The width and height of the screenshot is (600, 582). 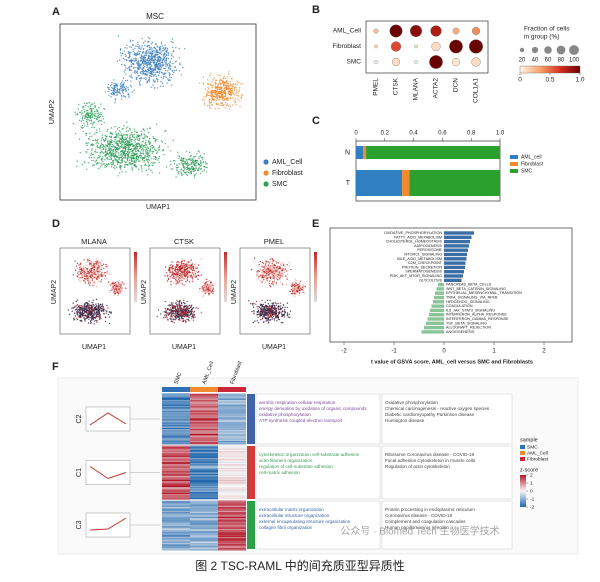 What do you see at coordinates (234, 292) in the screenshot?
I see `feature-ylabel: UMAP2` at bounding box center [234, 292].